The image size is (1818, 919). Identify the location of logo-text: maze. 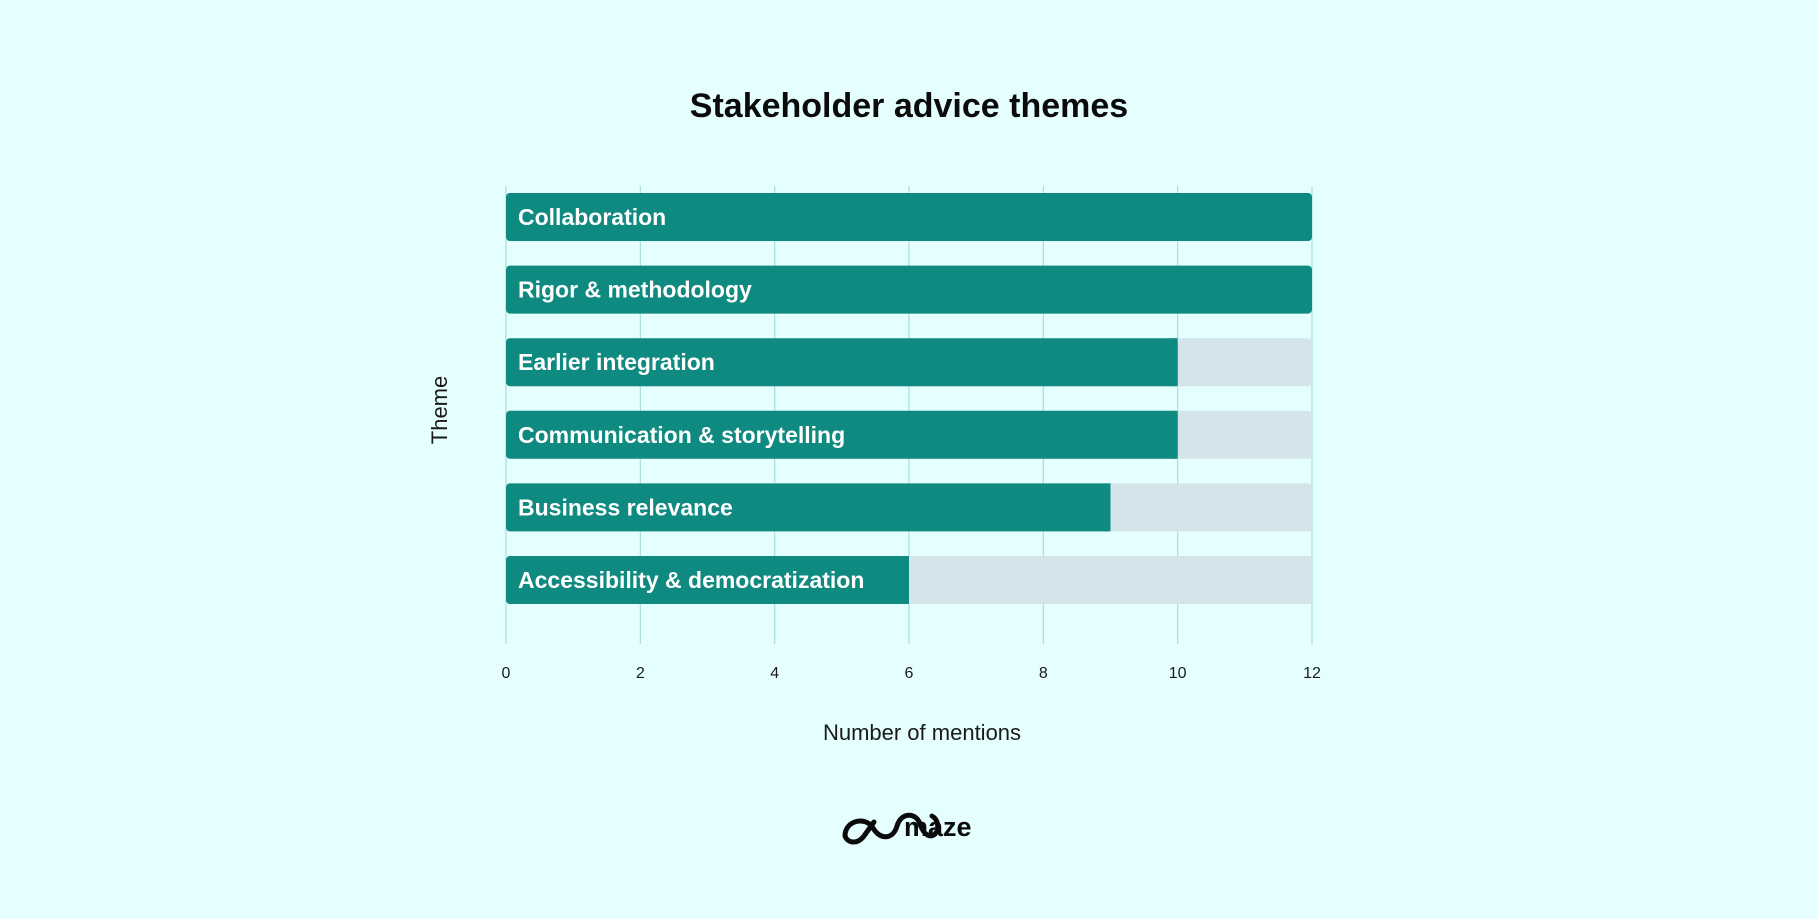
(938, 827).